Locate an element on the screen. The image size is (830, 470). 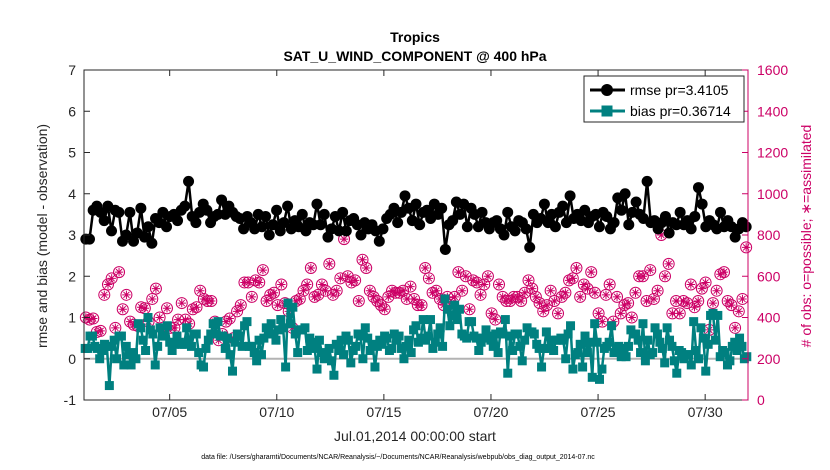
chart-subtitle: SAT_U_WIND_COMPONENT @ 400 hPa is located at coordinates (414, 56).